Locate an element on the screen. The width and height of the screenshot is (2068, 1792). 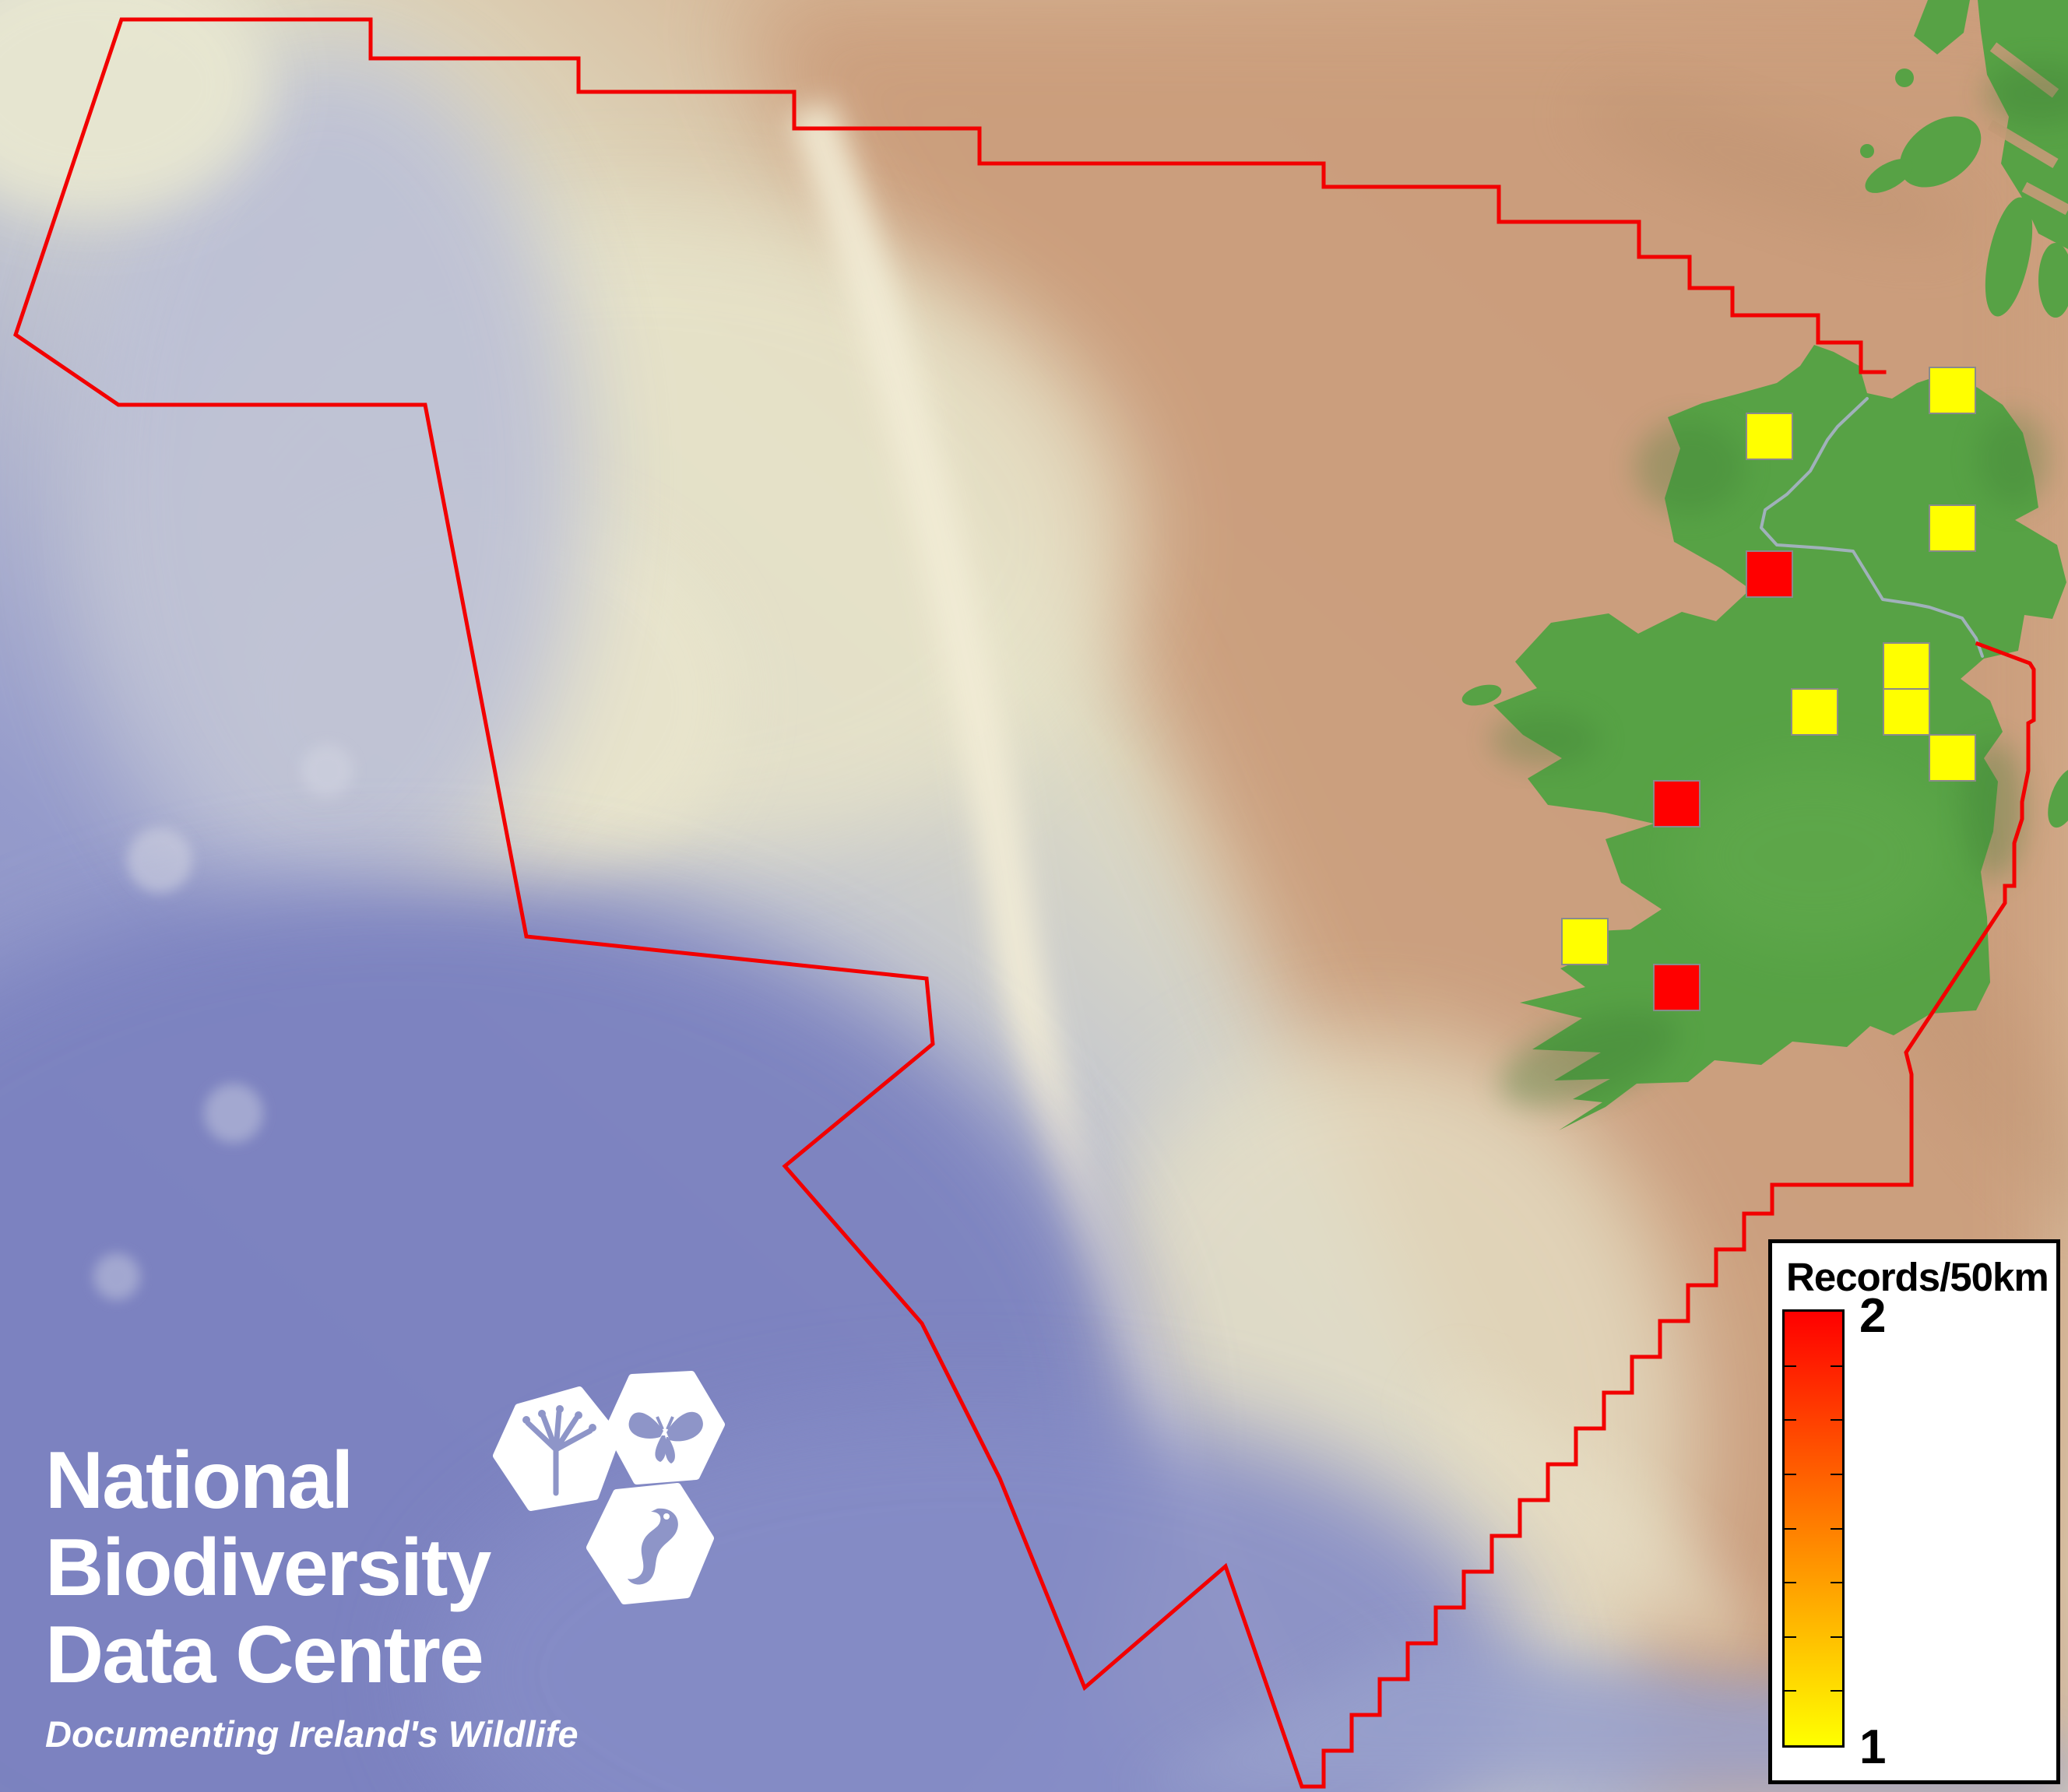
map-legend: Records/50km 2 1 is located at coordinates (1914, 1511).